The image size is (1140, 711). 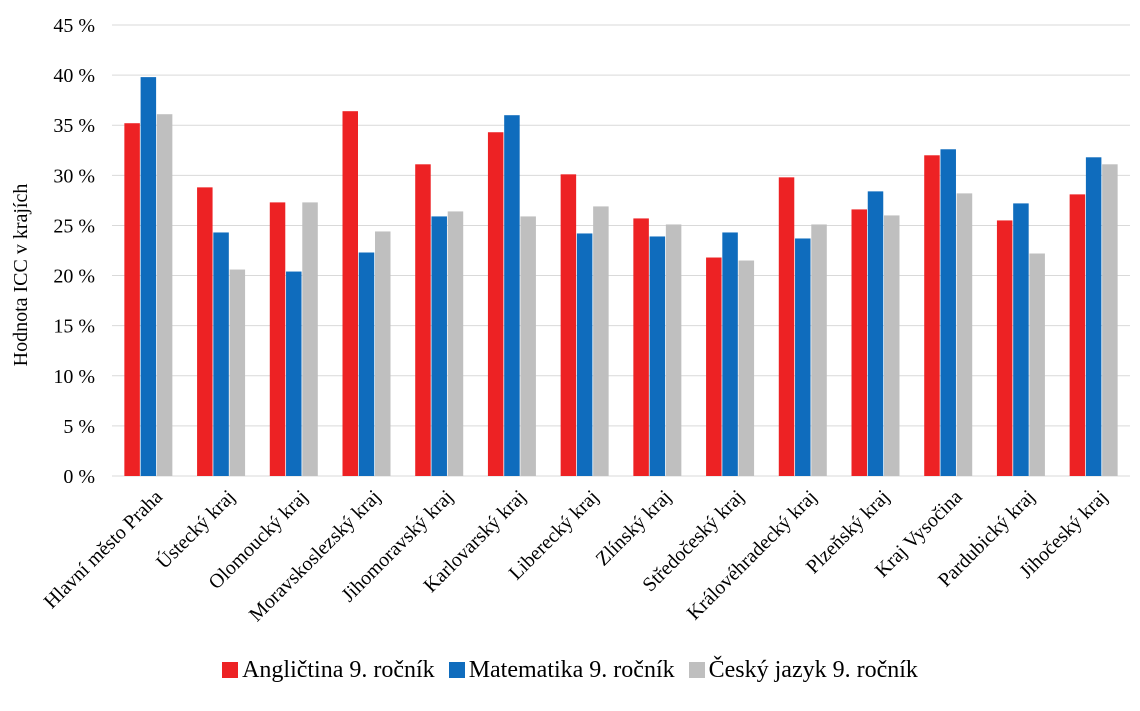 I want to click on legend-label: Matematika 9. ročník, so click(x=571, y=669).